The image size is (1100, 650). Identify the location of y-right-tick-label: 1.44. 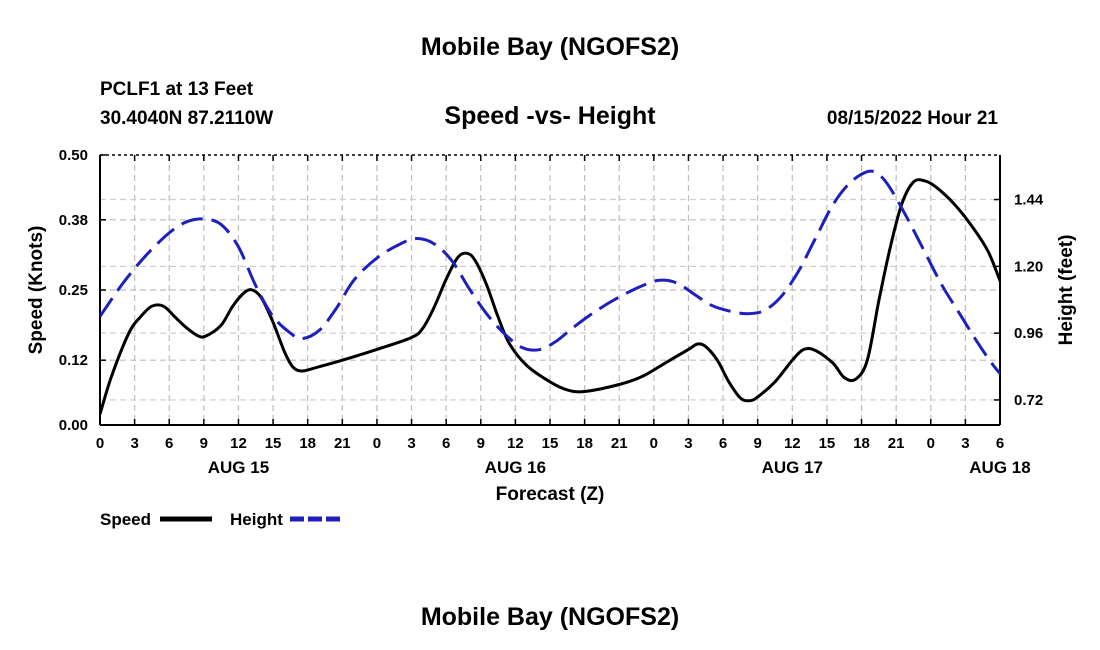
(1029, 200).